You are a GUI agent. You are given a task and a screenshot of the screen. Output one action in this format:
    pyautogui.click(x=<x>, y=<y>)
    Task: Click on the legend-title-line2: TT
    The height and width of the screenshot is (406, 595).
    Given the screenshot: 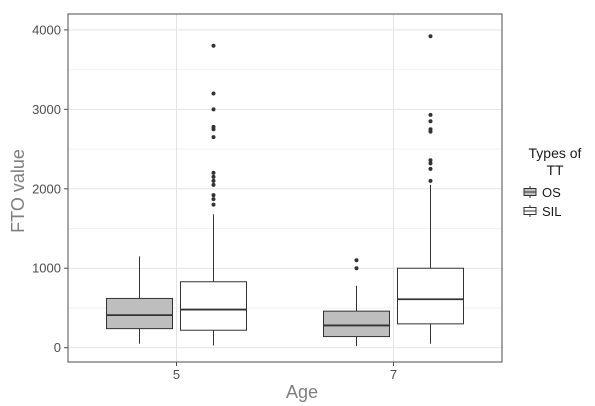 What is the action you would take?
    pyautogui.click(x=555, y=170)
    